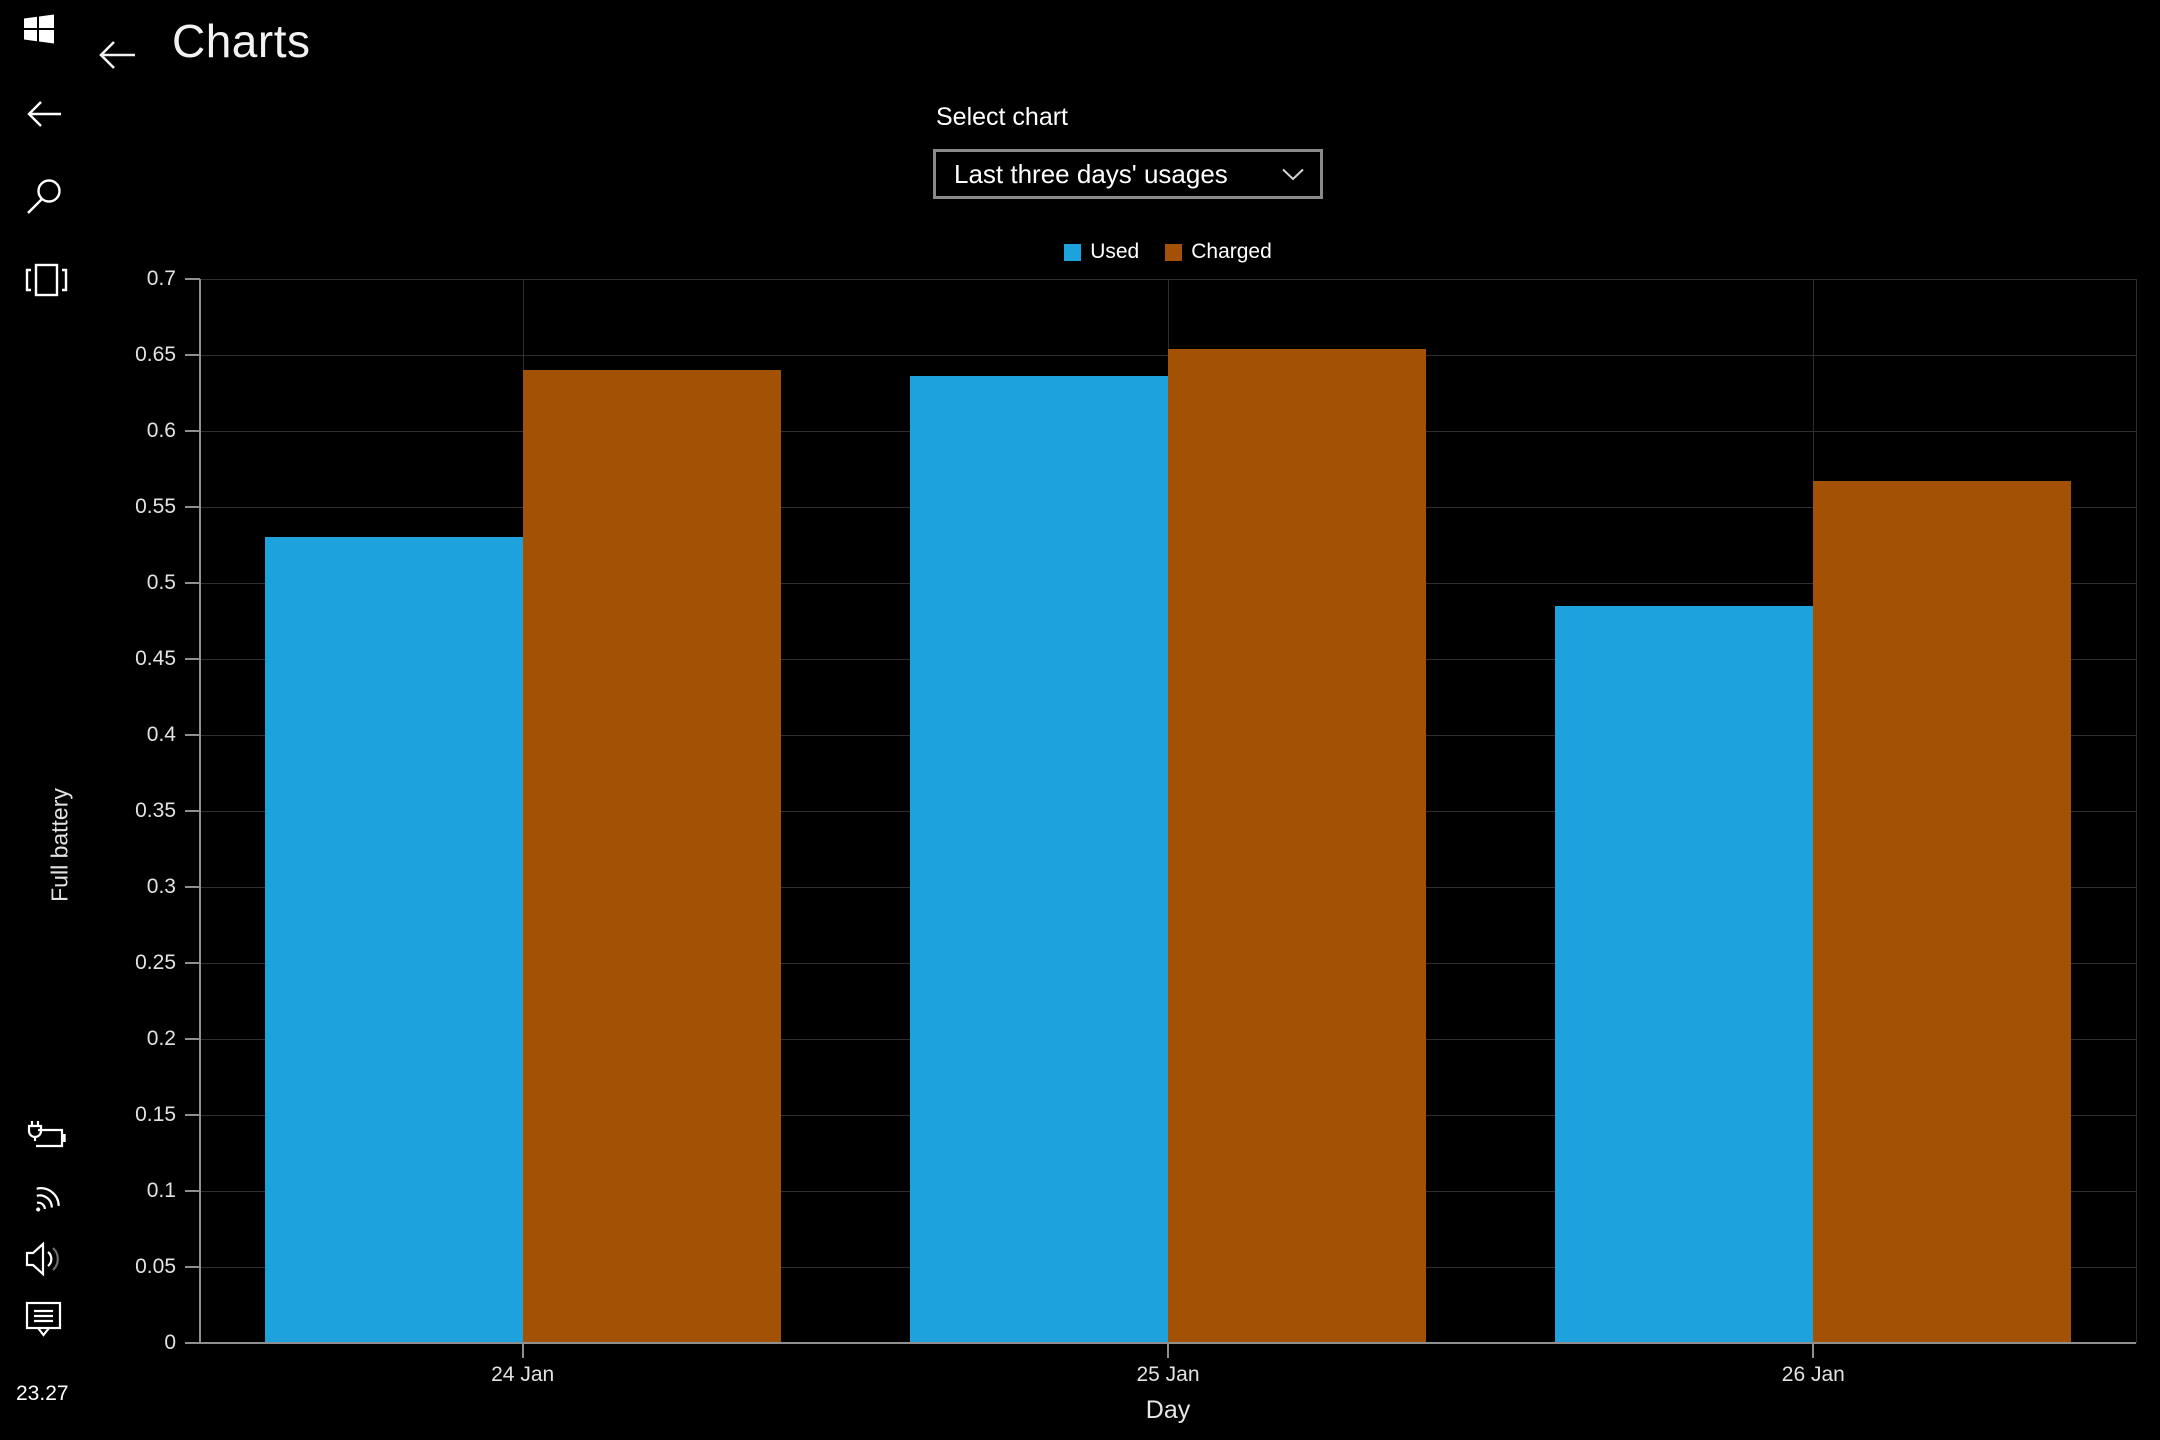 This screenshot has height=1440, width=2160. Describe the element at coordinates (1293, 174) in the screenshot. I see `chevron-down-icon` at that location.